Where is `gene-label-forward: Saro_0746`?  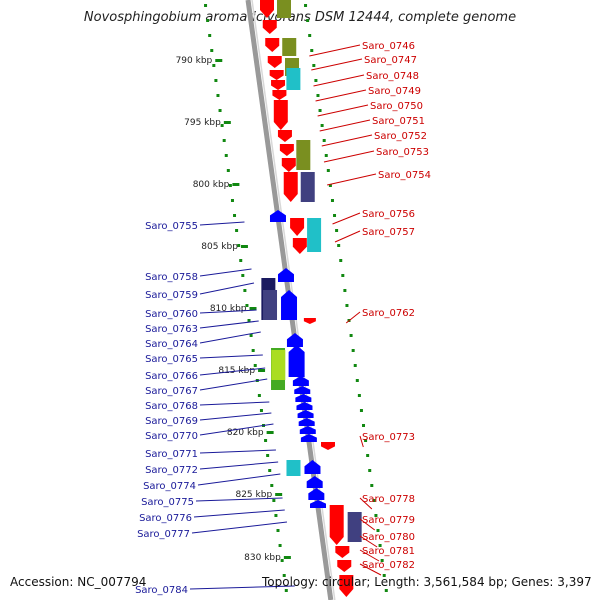 gene-label-forward: Saro_0746 is located at coordinates (388, 46).